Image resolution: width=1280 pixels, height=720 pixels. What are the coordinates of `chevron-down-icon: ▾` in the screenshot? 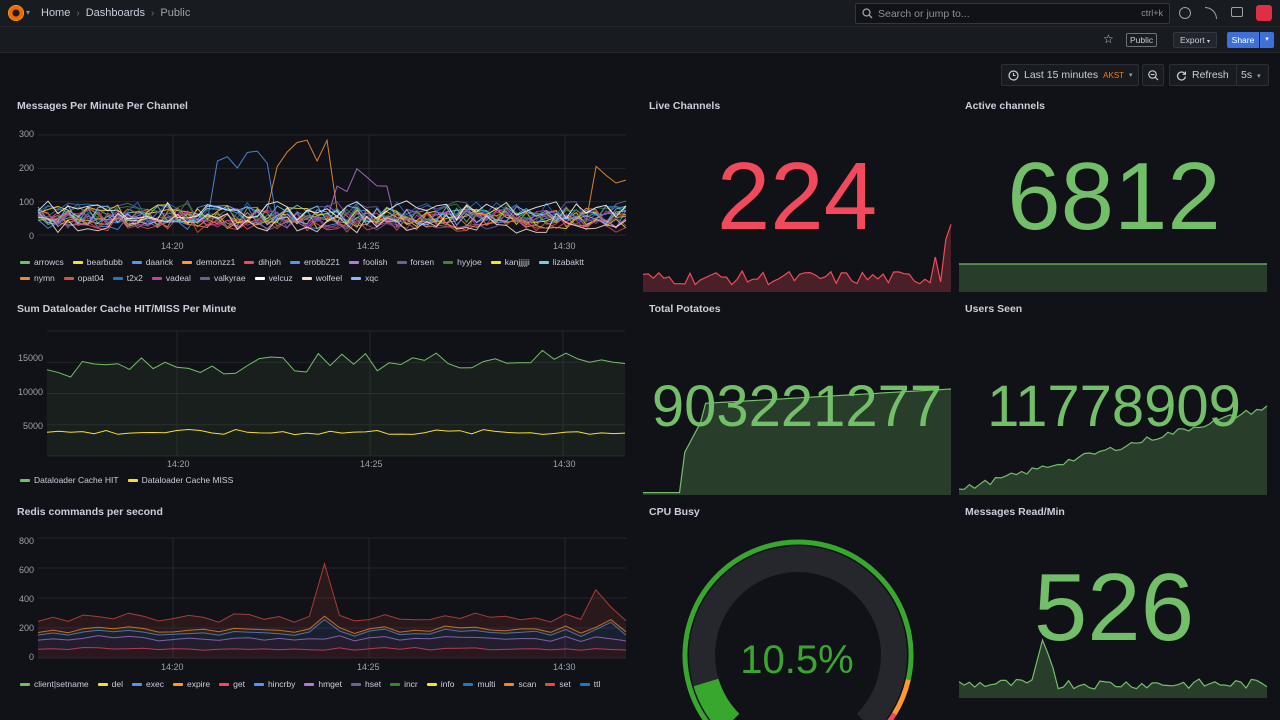 It's located at (28, 12).